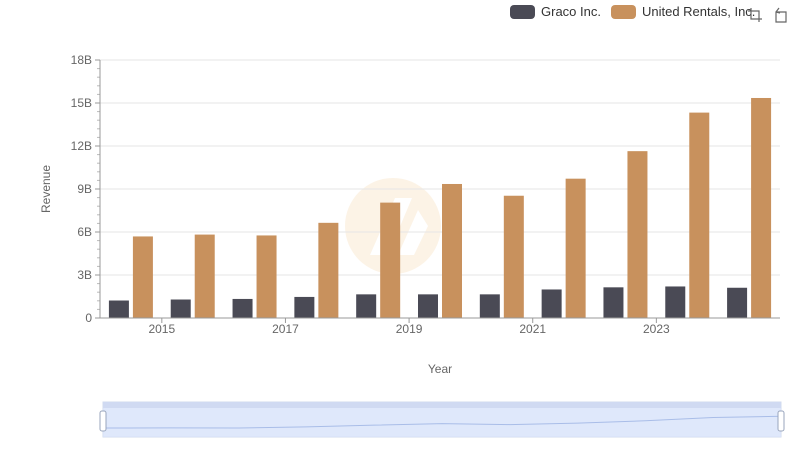  Describe the element at coordinates (440, 326) in the screenshot. I see `x-axis: 2015 2017 2019 2021 2023` at that location.